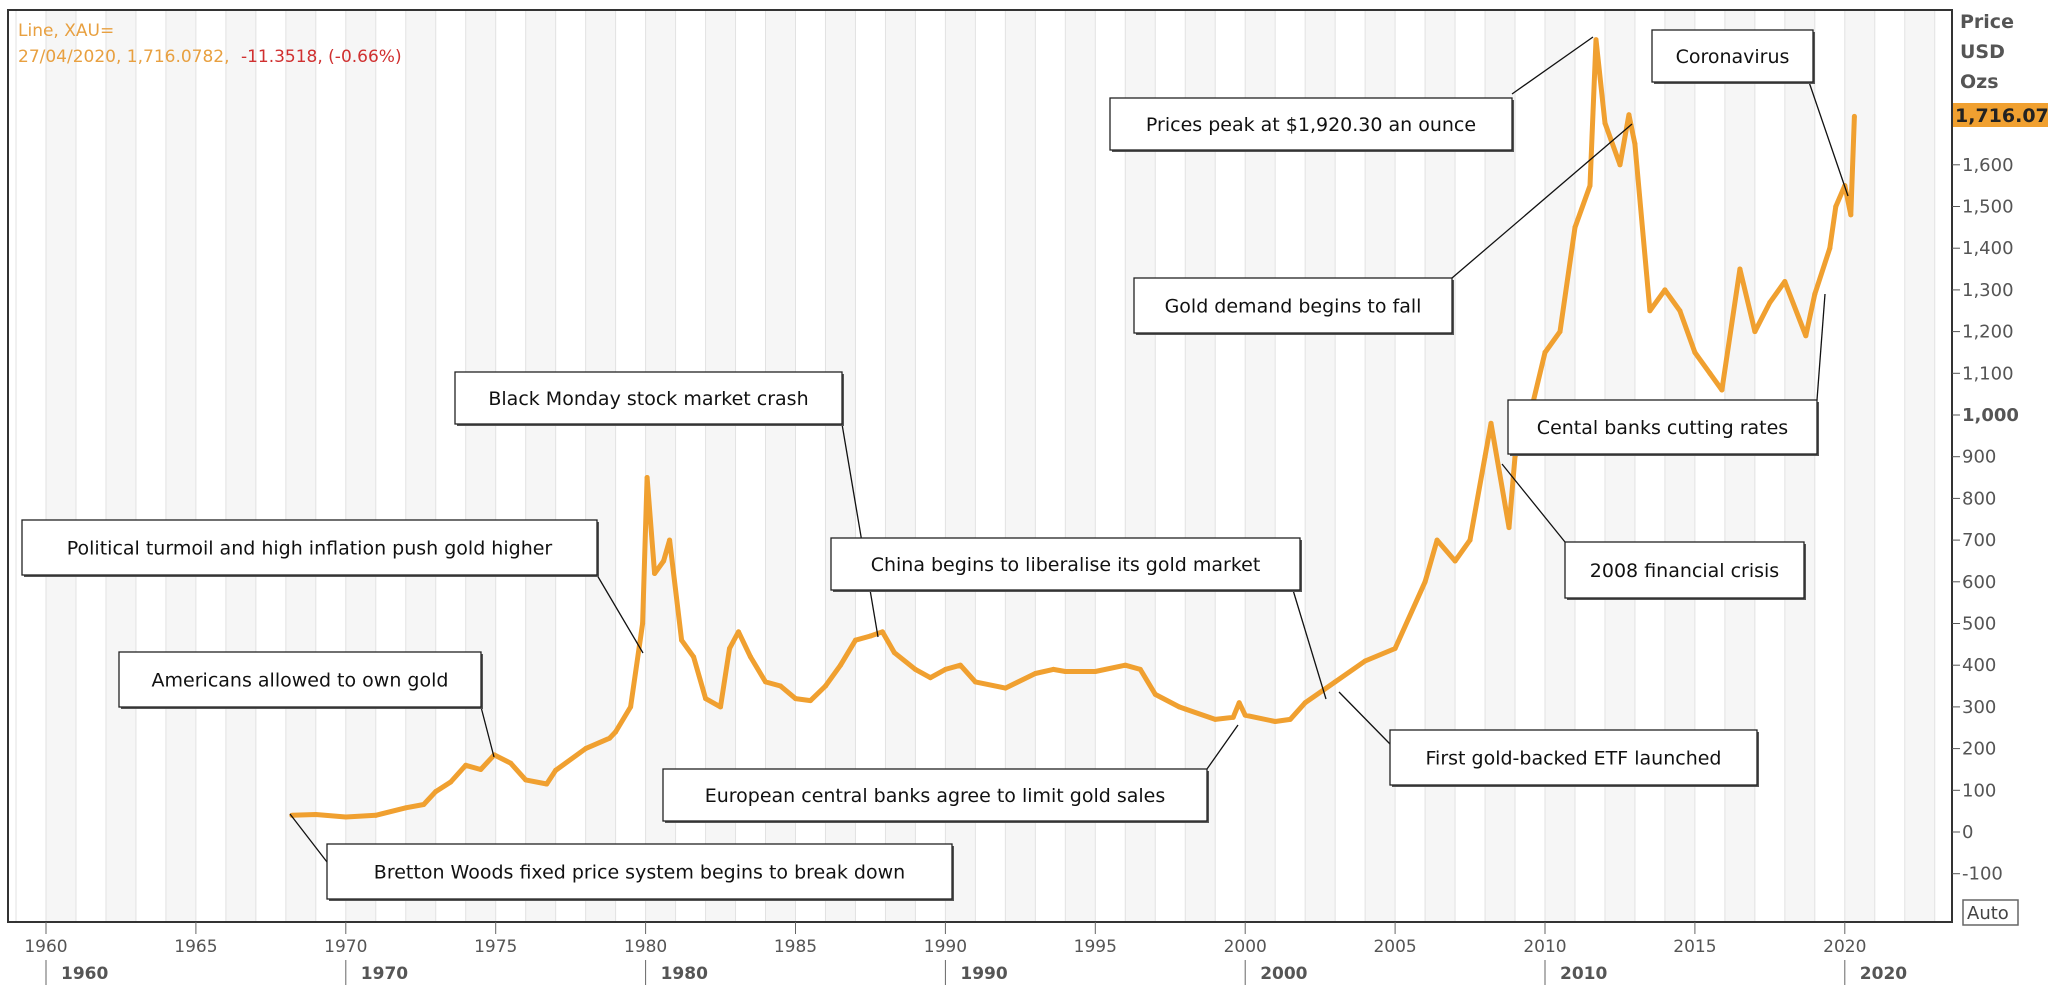  I want to click on auto-label: Auto, so click(1988, 913).